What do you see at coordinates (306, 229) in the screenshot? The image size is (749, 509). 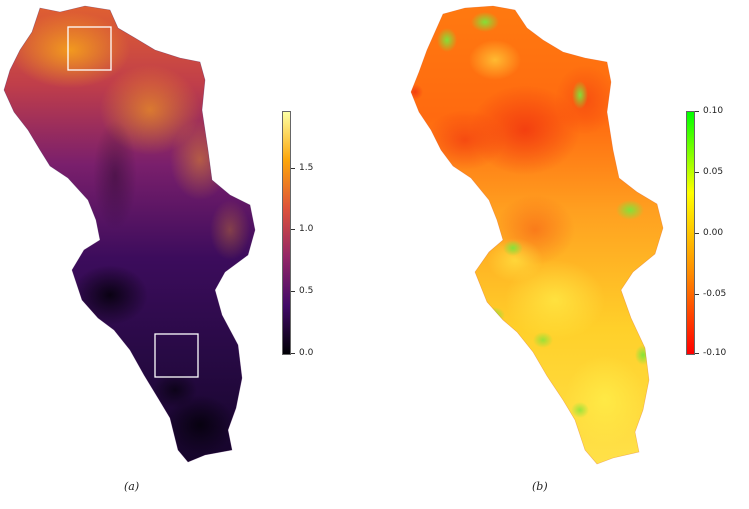 I see `colorbar-a-tick-label: 1.0` at bounding box center [306, 229].